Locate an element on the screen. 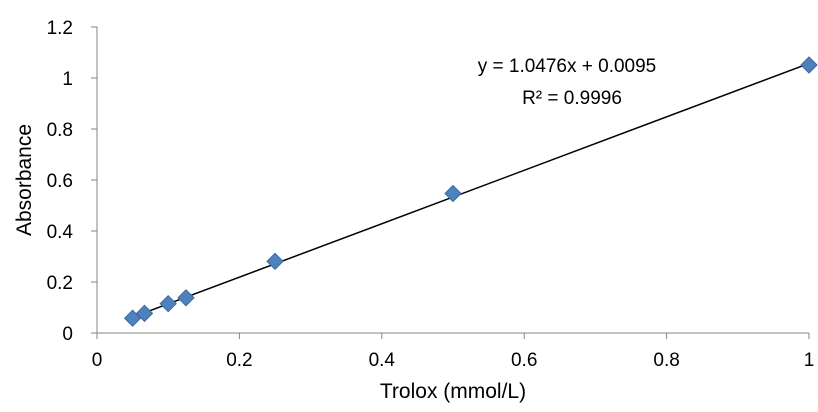 This screenshot has height=412, width=818. y-tick-label: 0.8 is located at coordinates (60, 130).